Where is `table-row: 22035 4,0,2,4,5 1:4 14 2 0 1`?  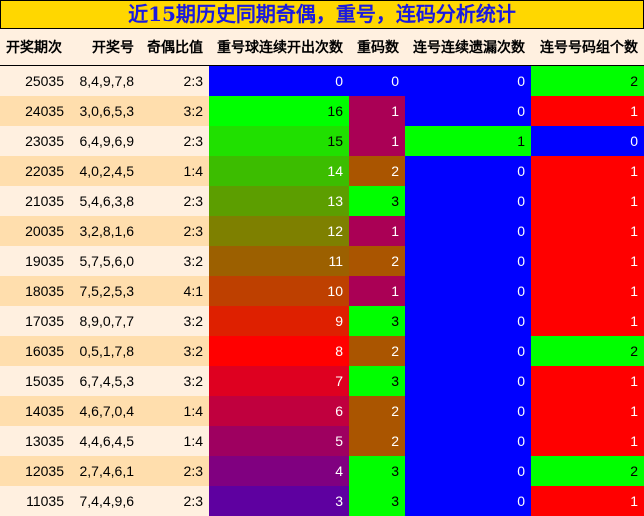 table-row: 22035 4,0,2,4,5 1:4 14 2 0 1 is located at coordinates (322, 171).